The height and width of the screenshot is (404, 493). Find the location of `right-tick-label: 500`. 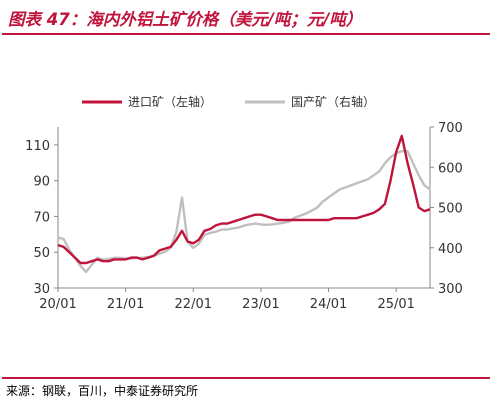

right-tick-label: 500 is located at coordinates (450, 209).